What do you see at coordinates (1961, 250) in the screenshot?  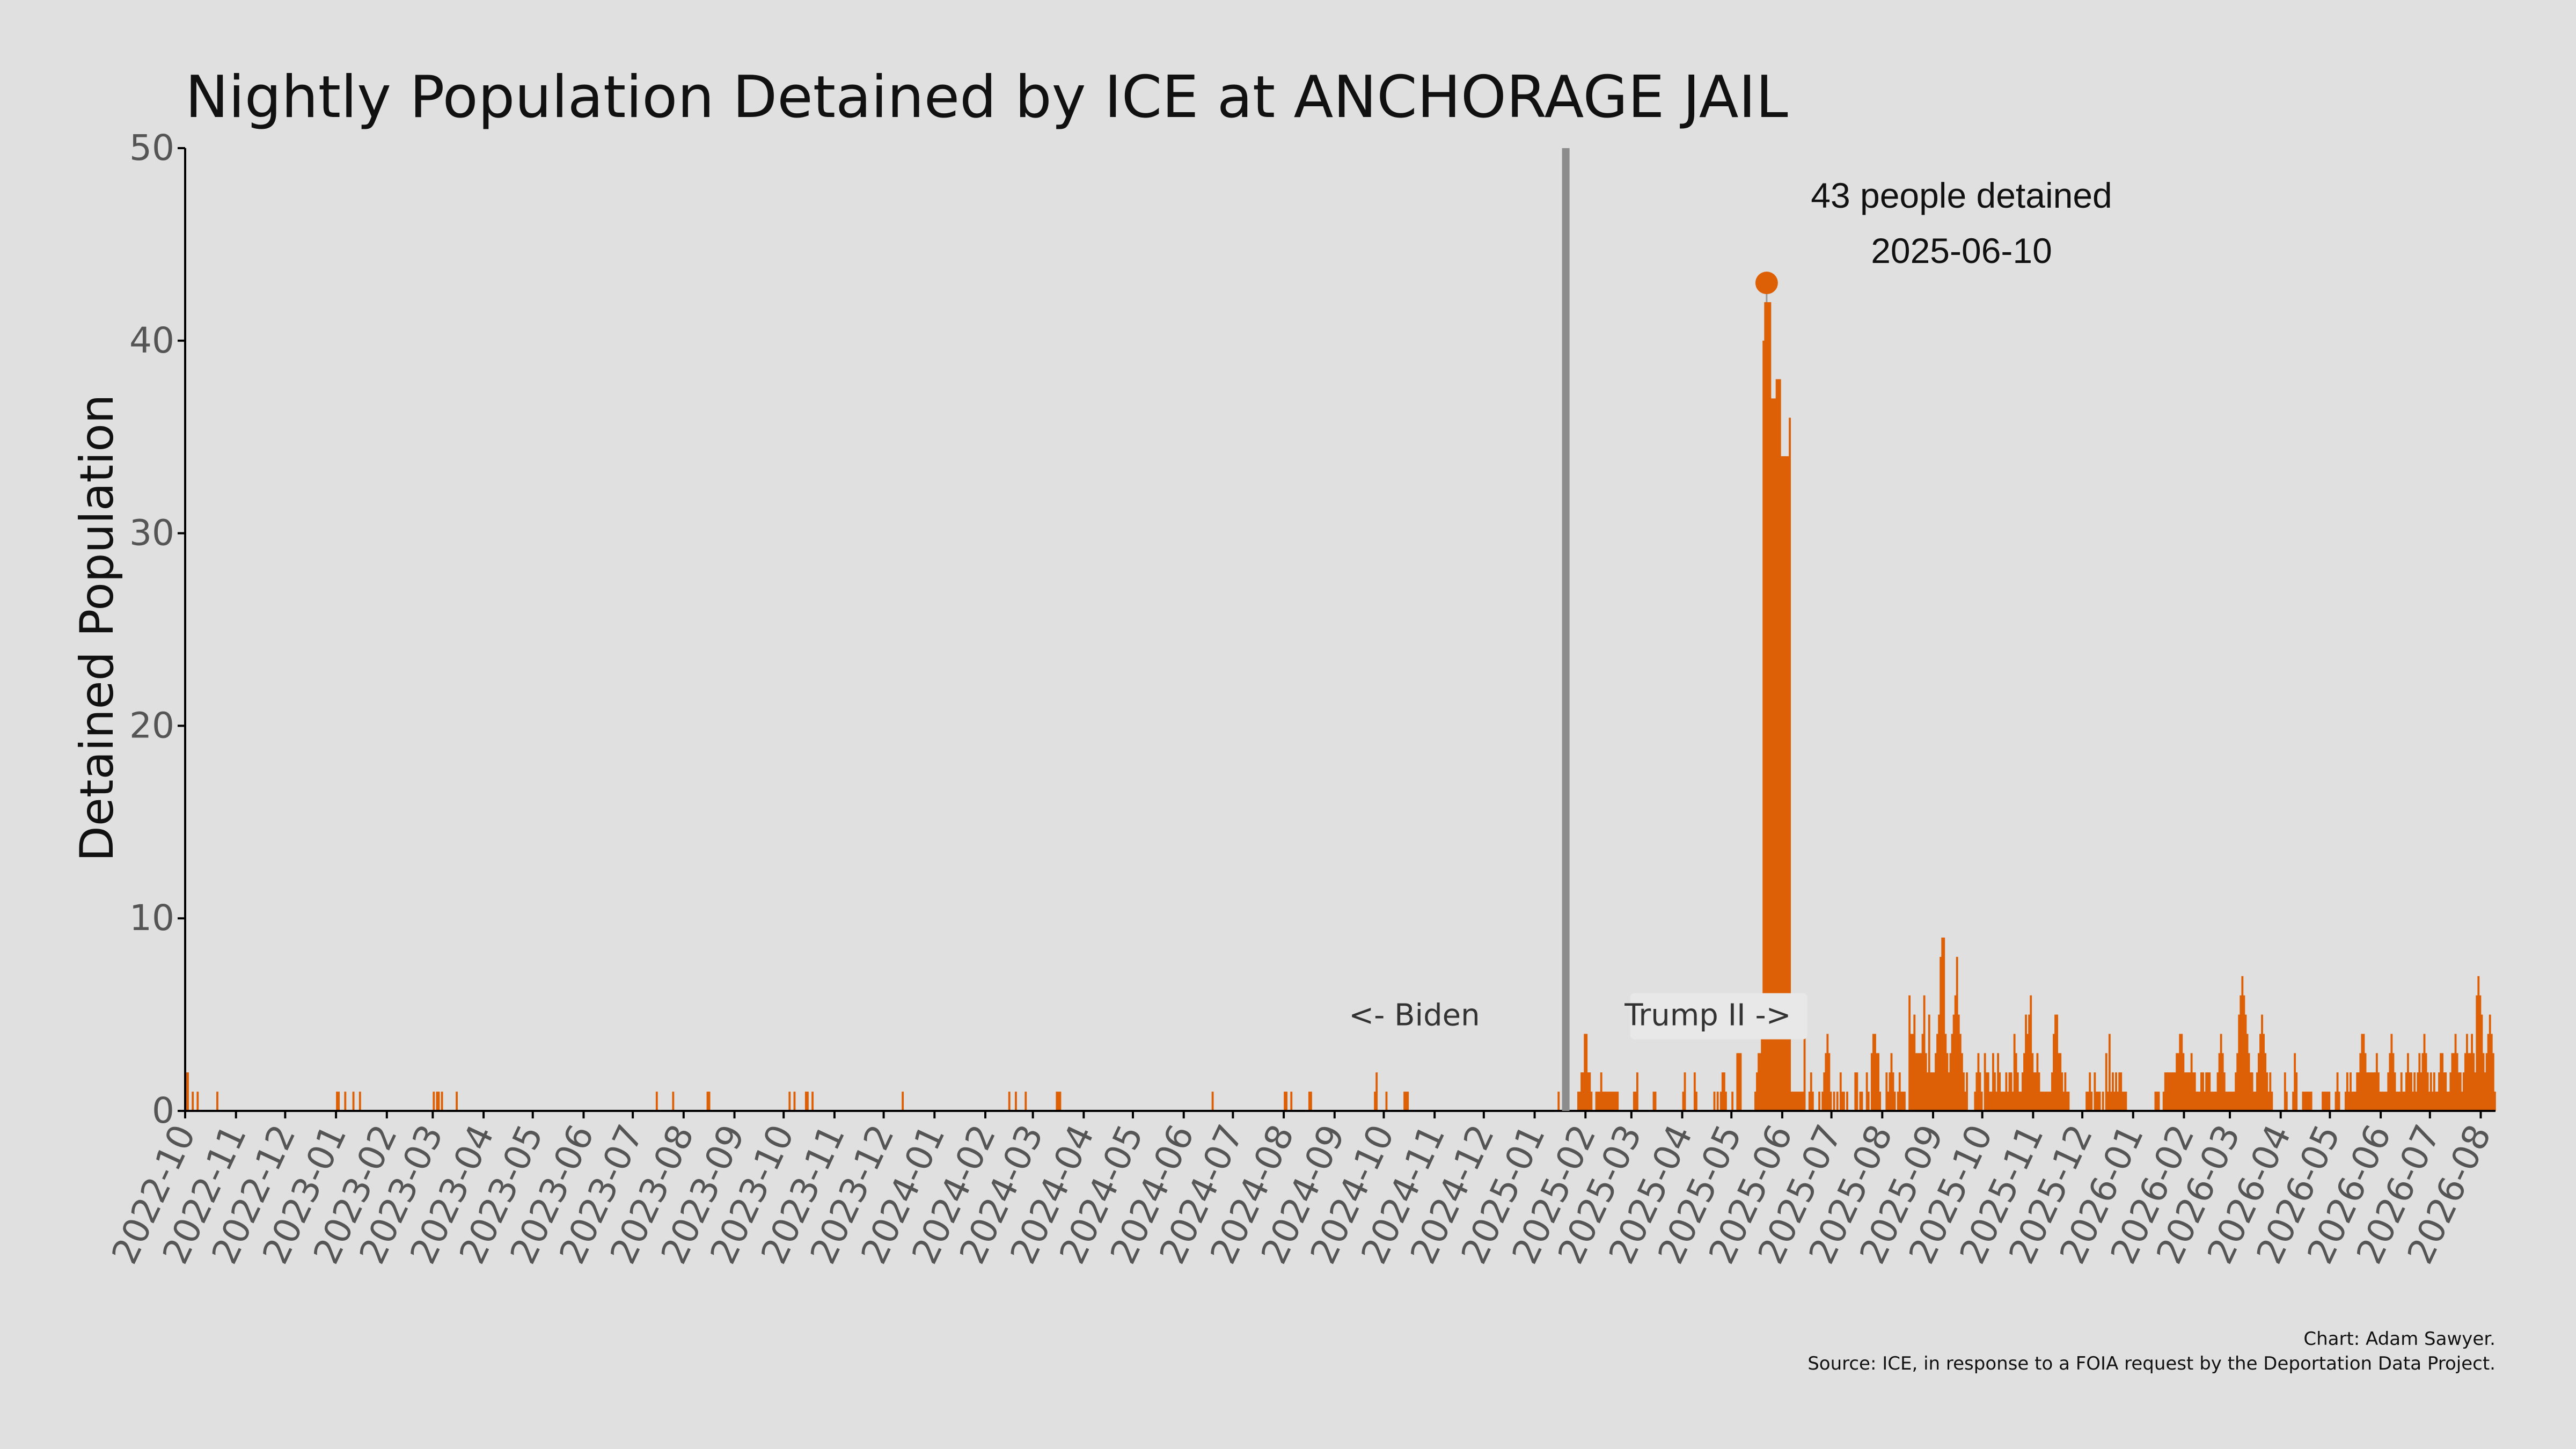 I see `peak-date-label: 2025-06-10` at bounding box center [1961, 250].